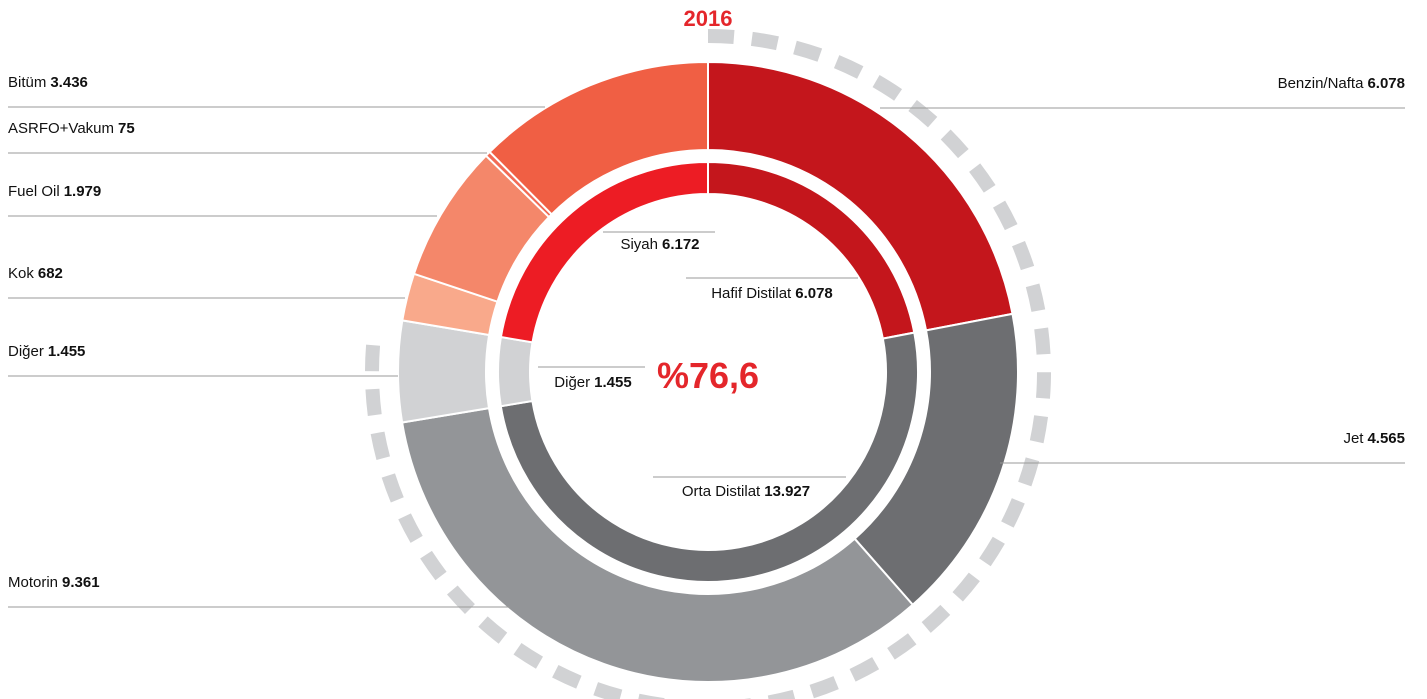  Describe the element at coordinates (126, 128) in the screenshot. I see `segment-value: 75` at that location.